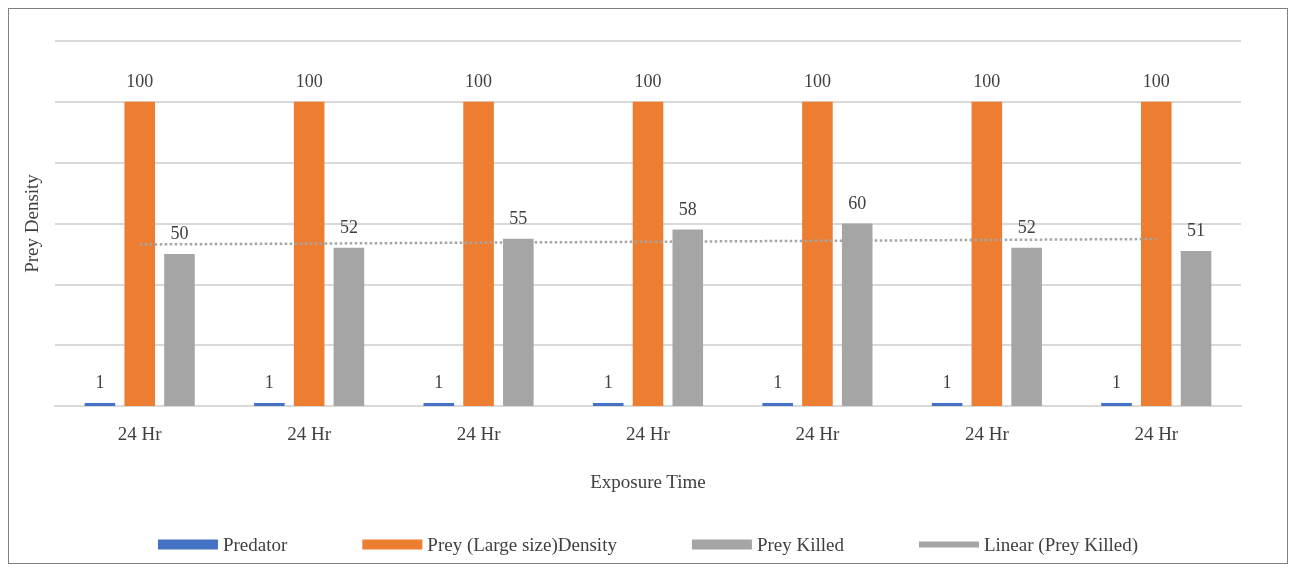  Describe the element at coordinates (179, 232) in the screenshot. I see `data-label: 50` at that location.